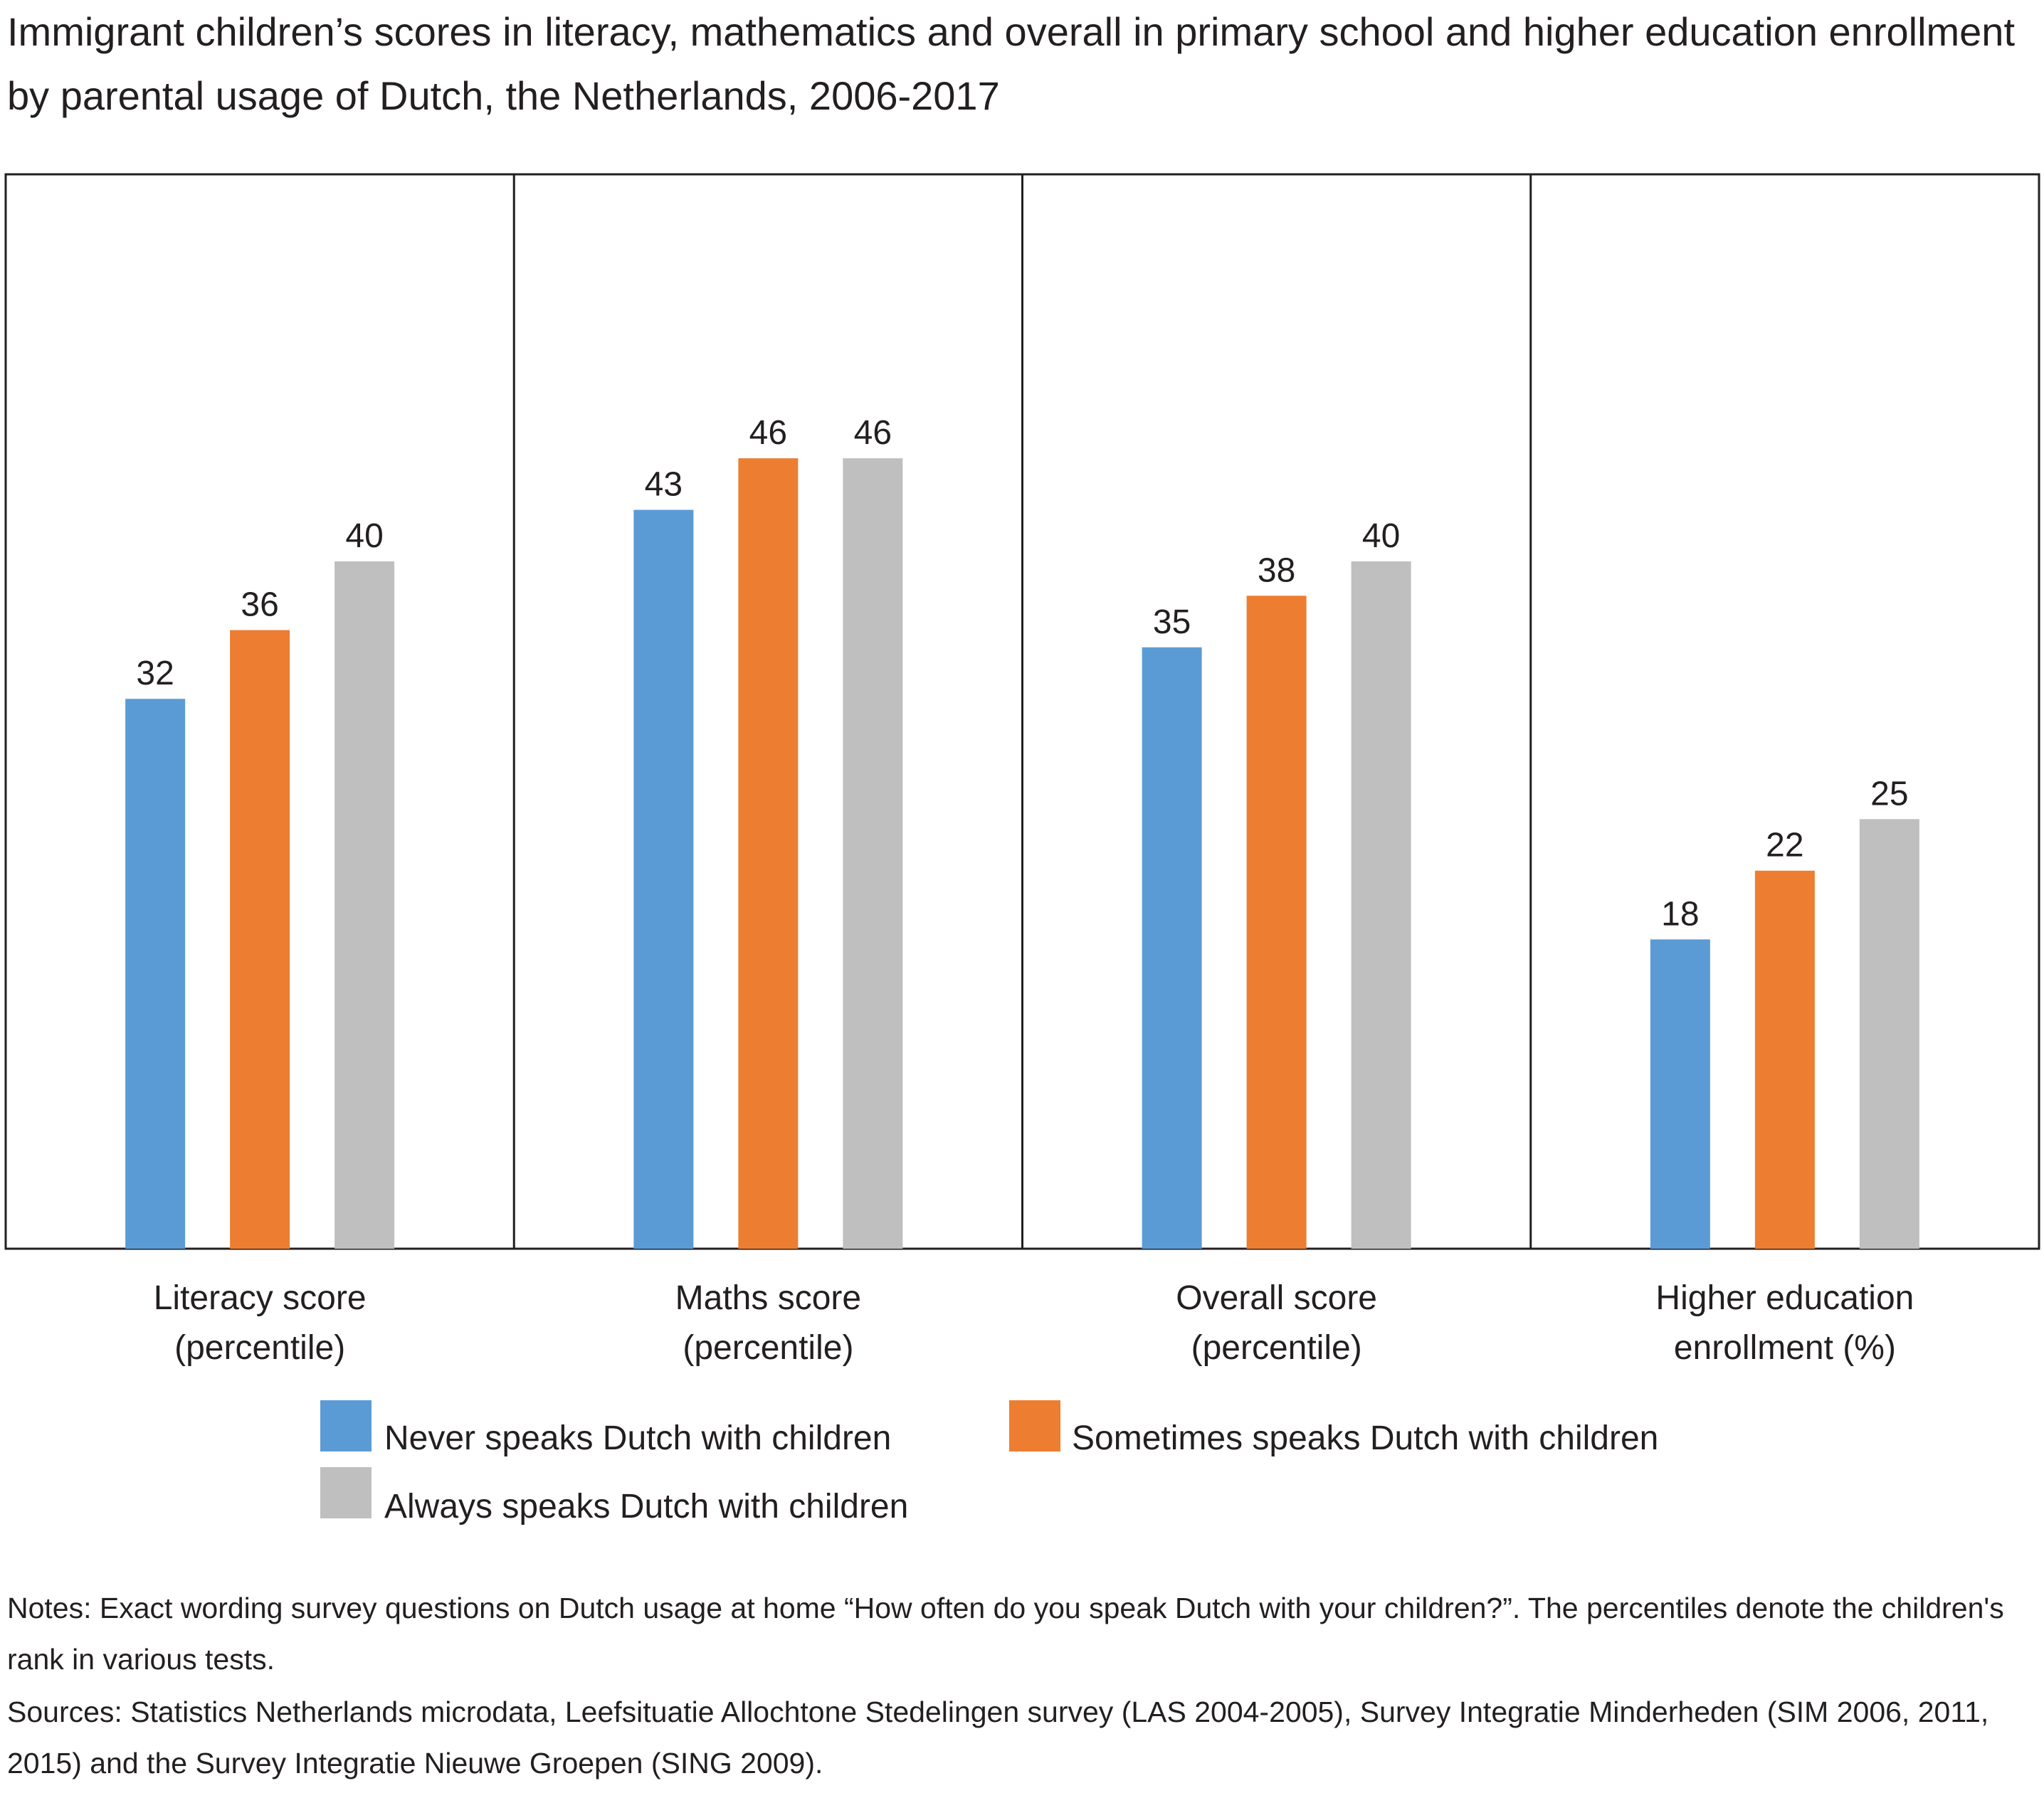  I want to click on data-label: 38, so click(1276, 570).